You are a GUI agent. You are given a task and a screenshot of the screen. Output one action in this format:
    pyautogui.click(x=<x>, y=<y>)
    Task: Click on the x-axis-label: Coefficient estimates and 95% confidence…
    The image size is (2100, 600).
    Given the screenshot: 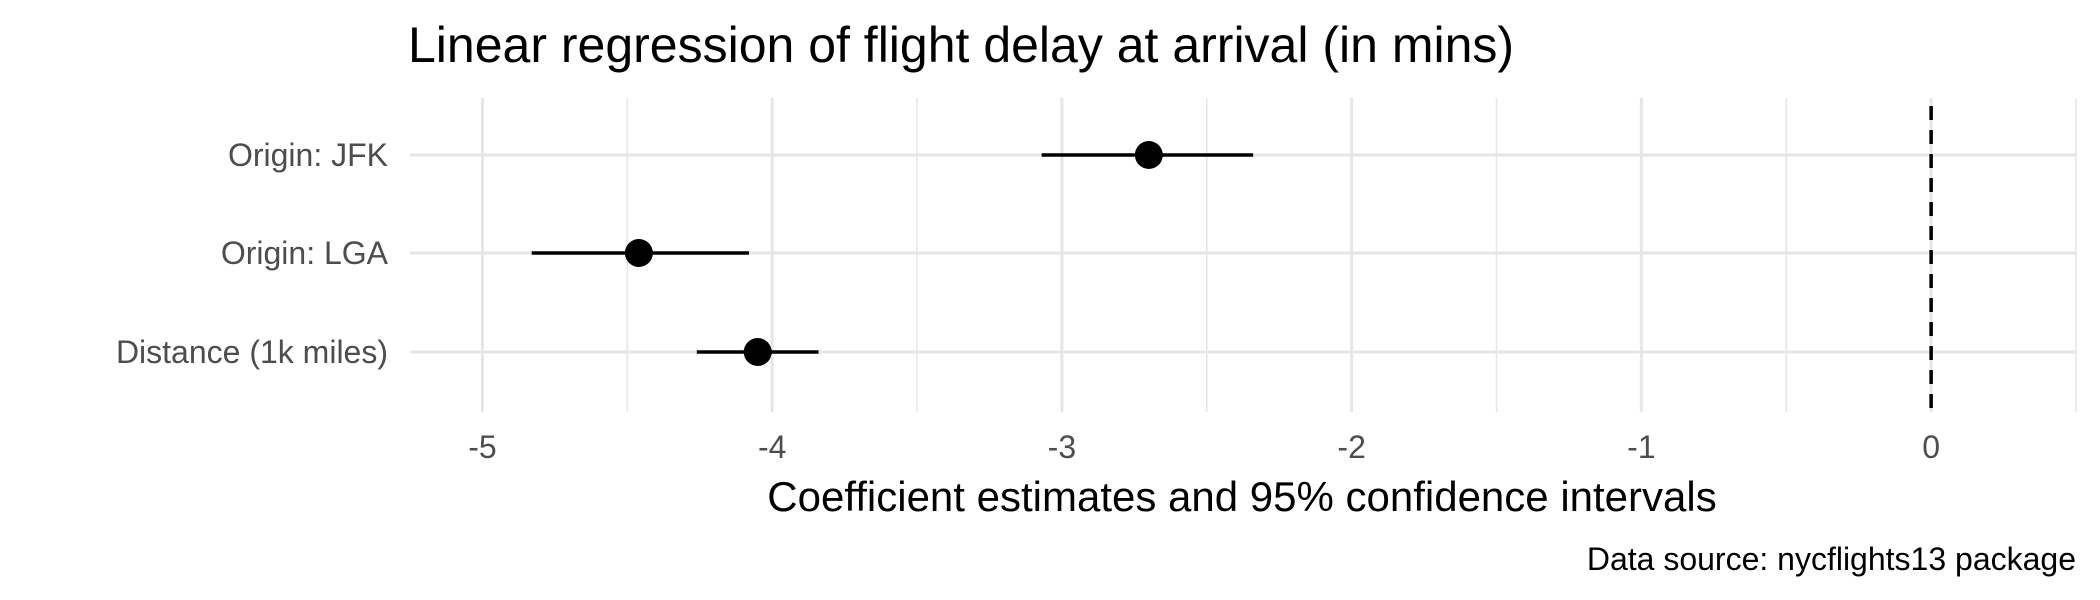 What is the action you would take?
    pyautogui.click(x=1241, y=496)
    